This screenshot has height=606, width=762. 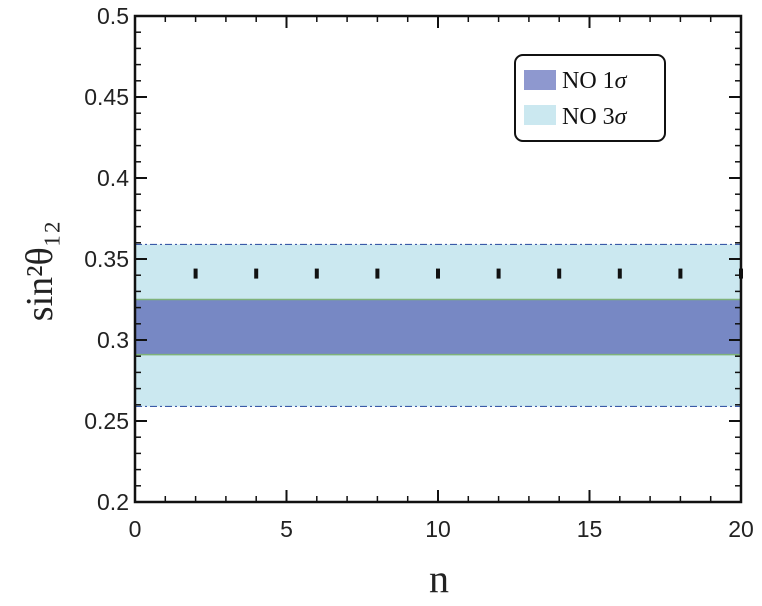 What do you see at coordinates (439, 578) in the screenshot?
I see `x-axis-title: n` at bounding box center [439, 578].